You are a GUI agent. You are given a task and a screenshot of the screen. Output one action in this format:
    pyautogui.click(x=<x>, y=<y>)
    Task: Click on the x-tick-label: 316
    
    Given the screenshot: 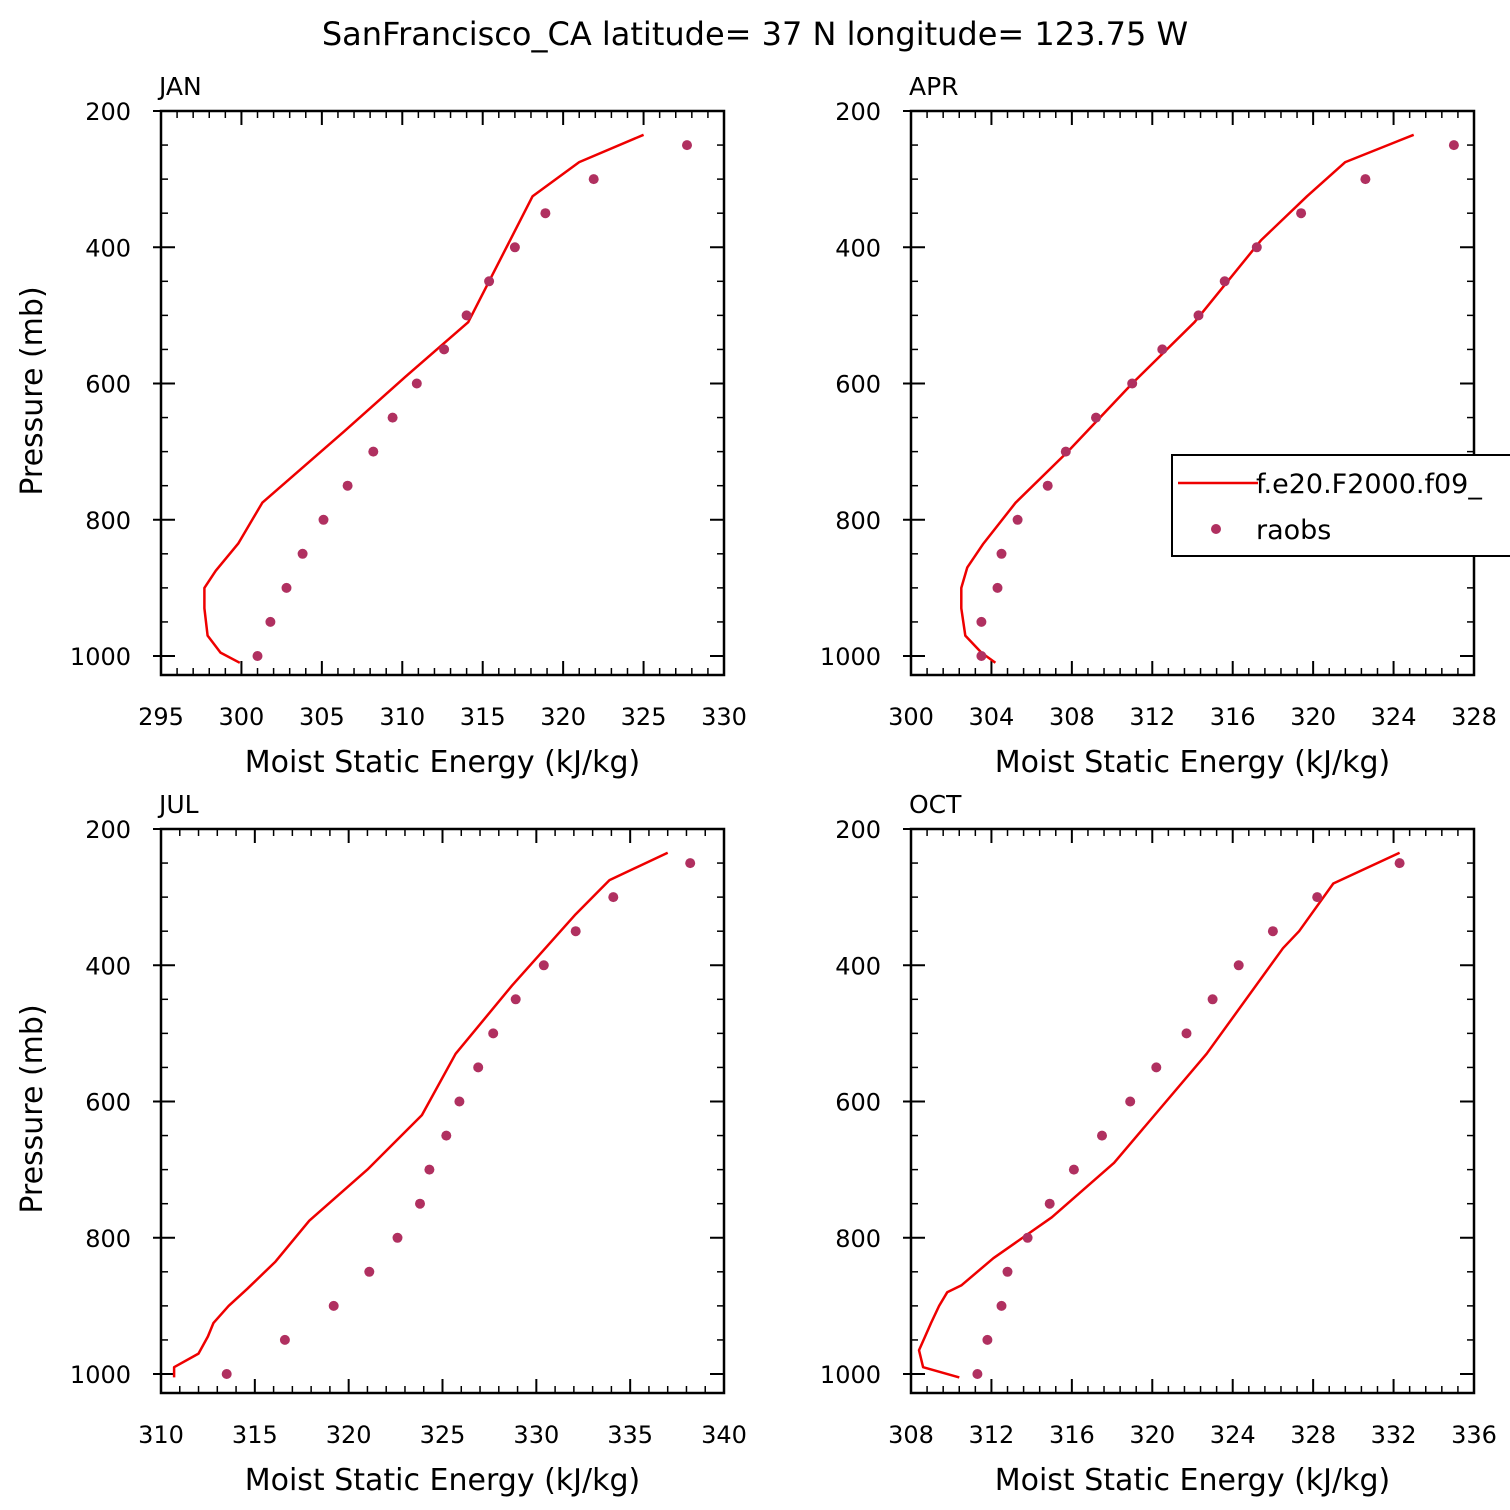 What is the action you would take?
    pyautogui.click(x=1072, y=1435)
    